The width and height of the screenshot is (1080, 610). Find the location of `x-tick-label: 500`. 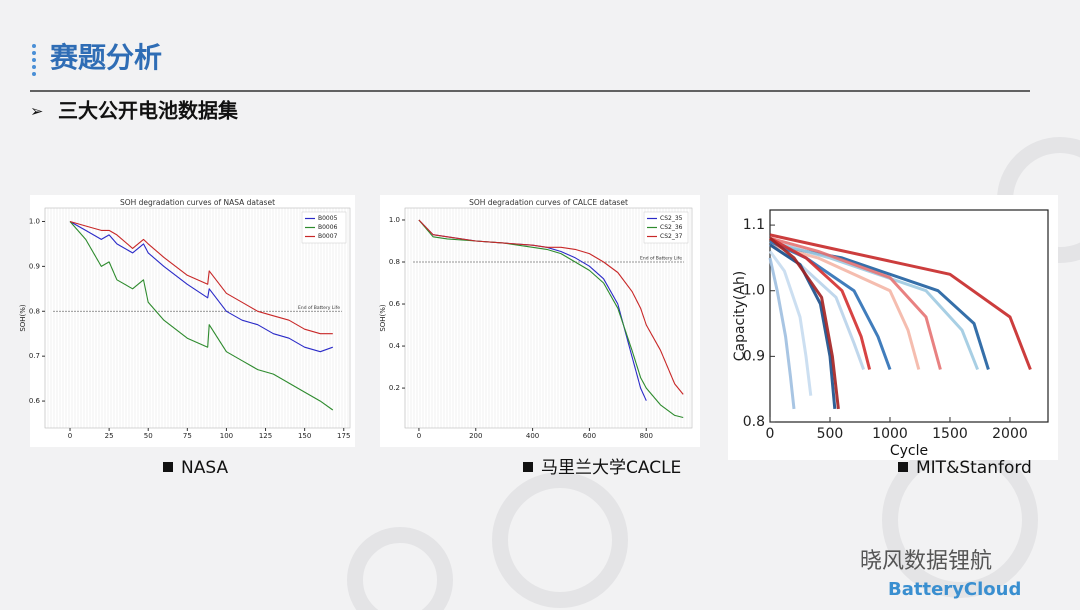

x-tick-label: 500 is located at coordinates (830, 434).